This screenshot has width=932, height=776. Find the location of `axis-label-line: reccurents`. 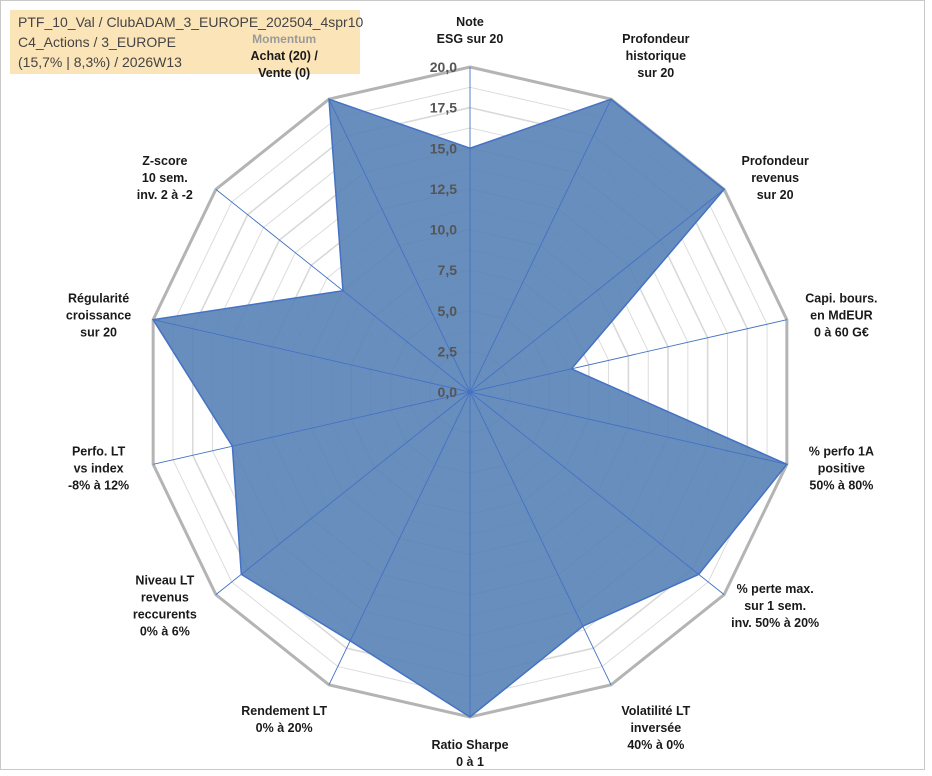

axis-label-line: reccurents is located at coordinates (165, 614).